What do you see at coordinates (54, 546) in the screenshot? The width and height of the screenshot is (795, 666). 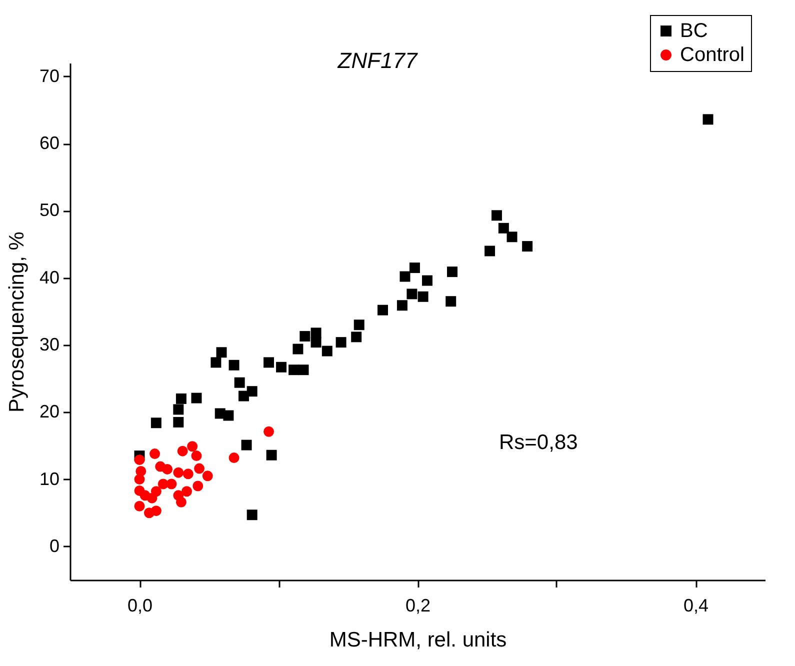 I see `y-tick-label: 0` at bounding box center [54, 546].